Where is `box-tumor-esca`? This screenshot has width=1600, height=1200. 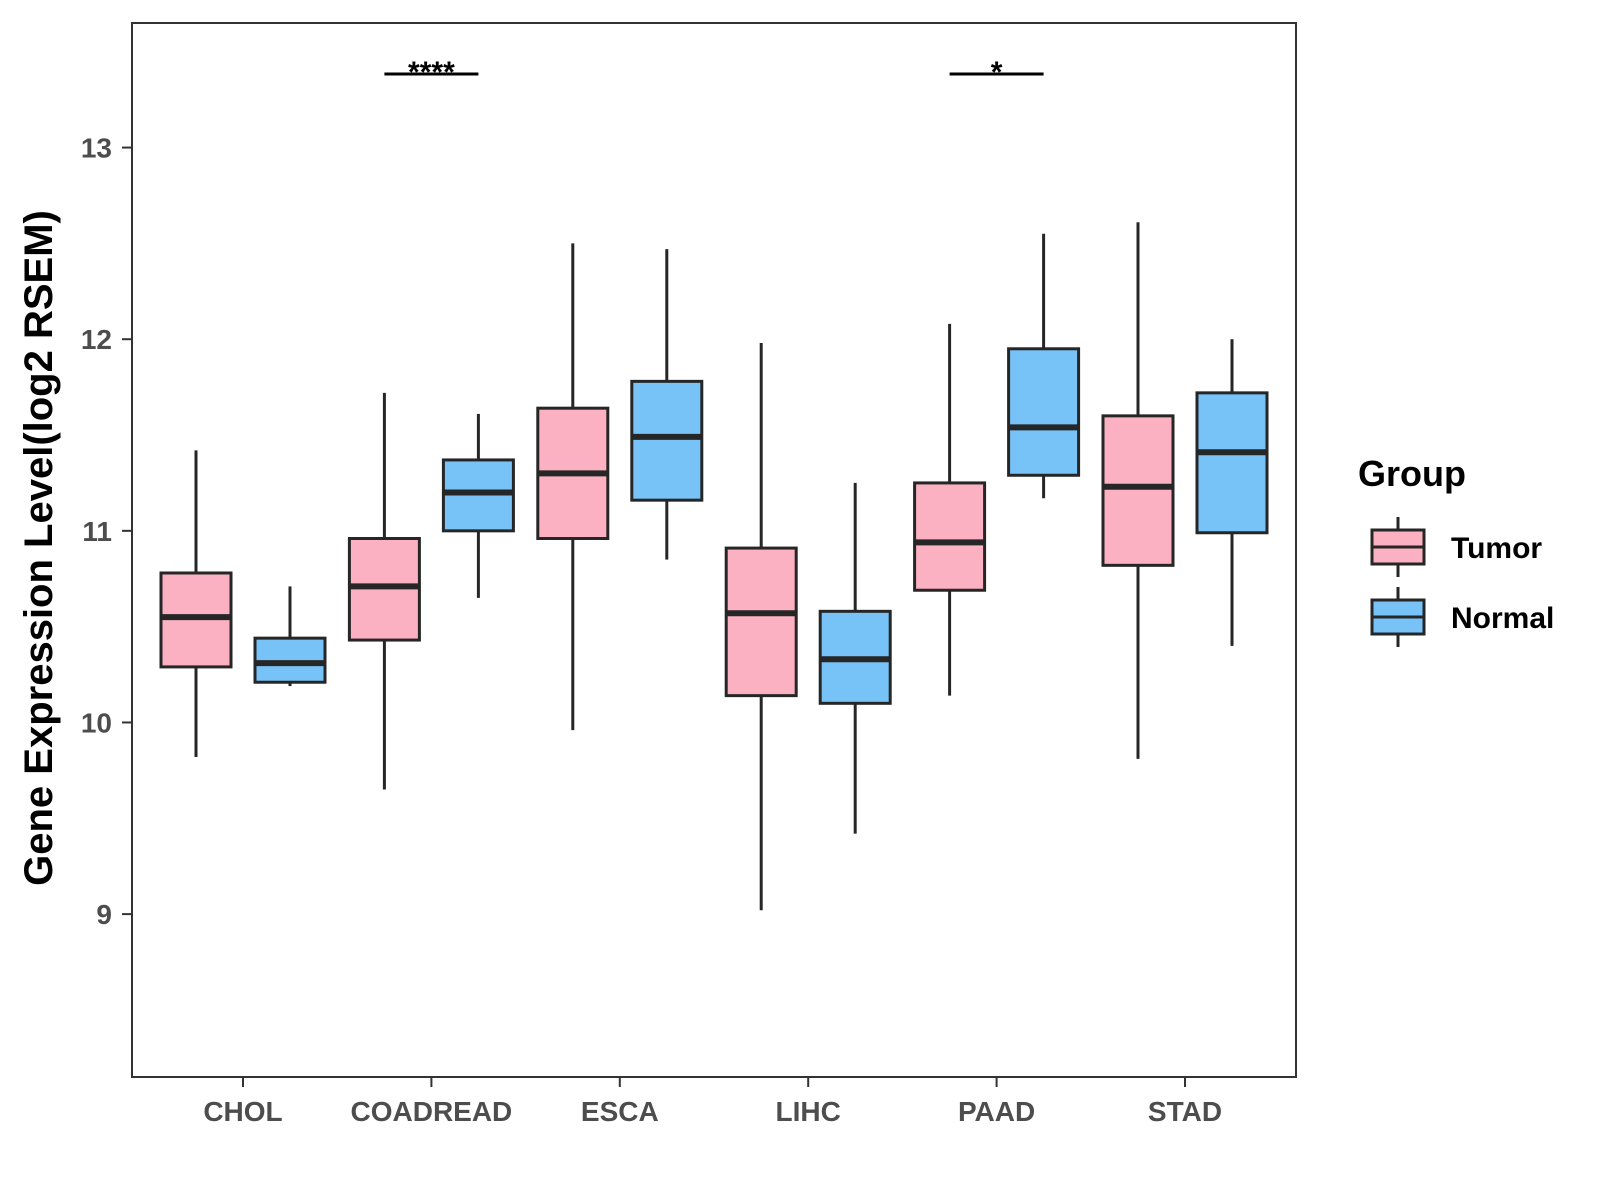 box-tumor-esca is located at coordinates (573, 487).